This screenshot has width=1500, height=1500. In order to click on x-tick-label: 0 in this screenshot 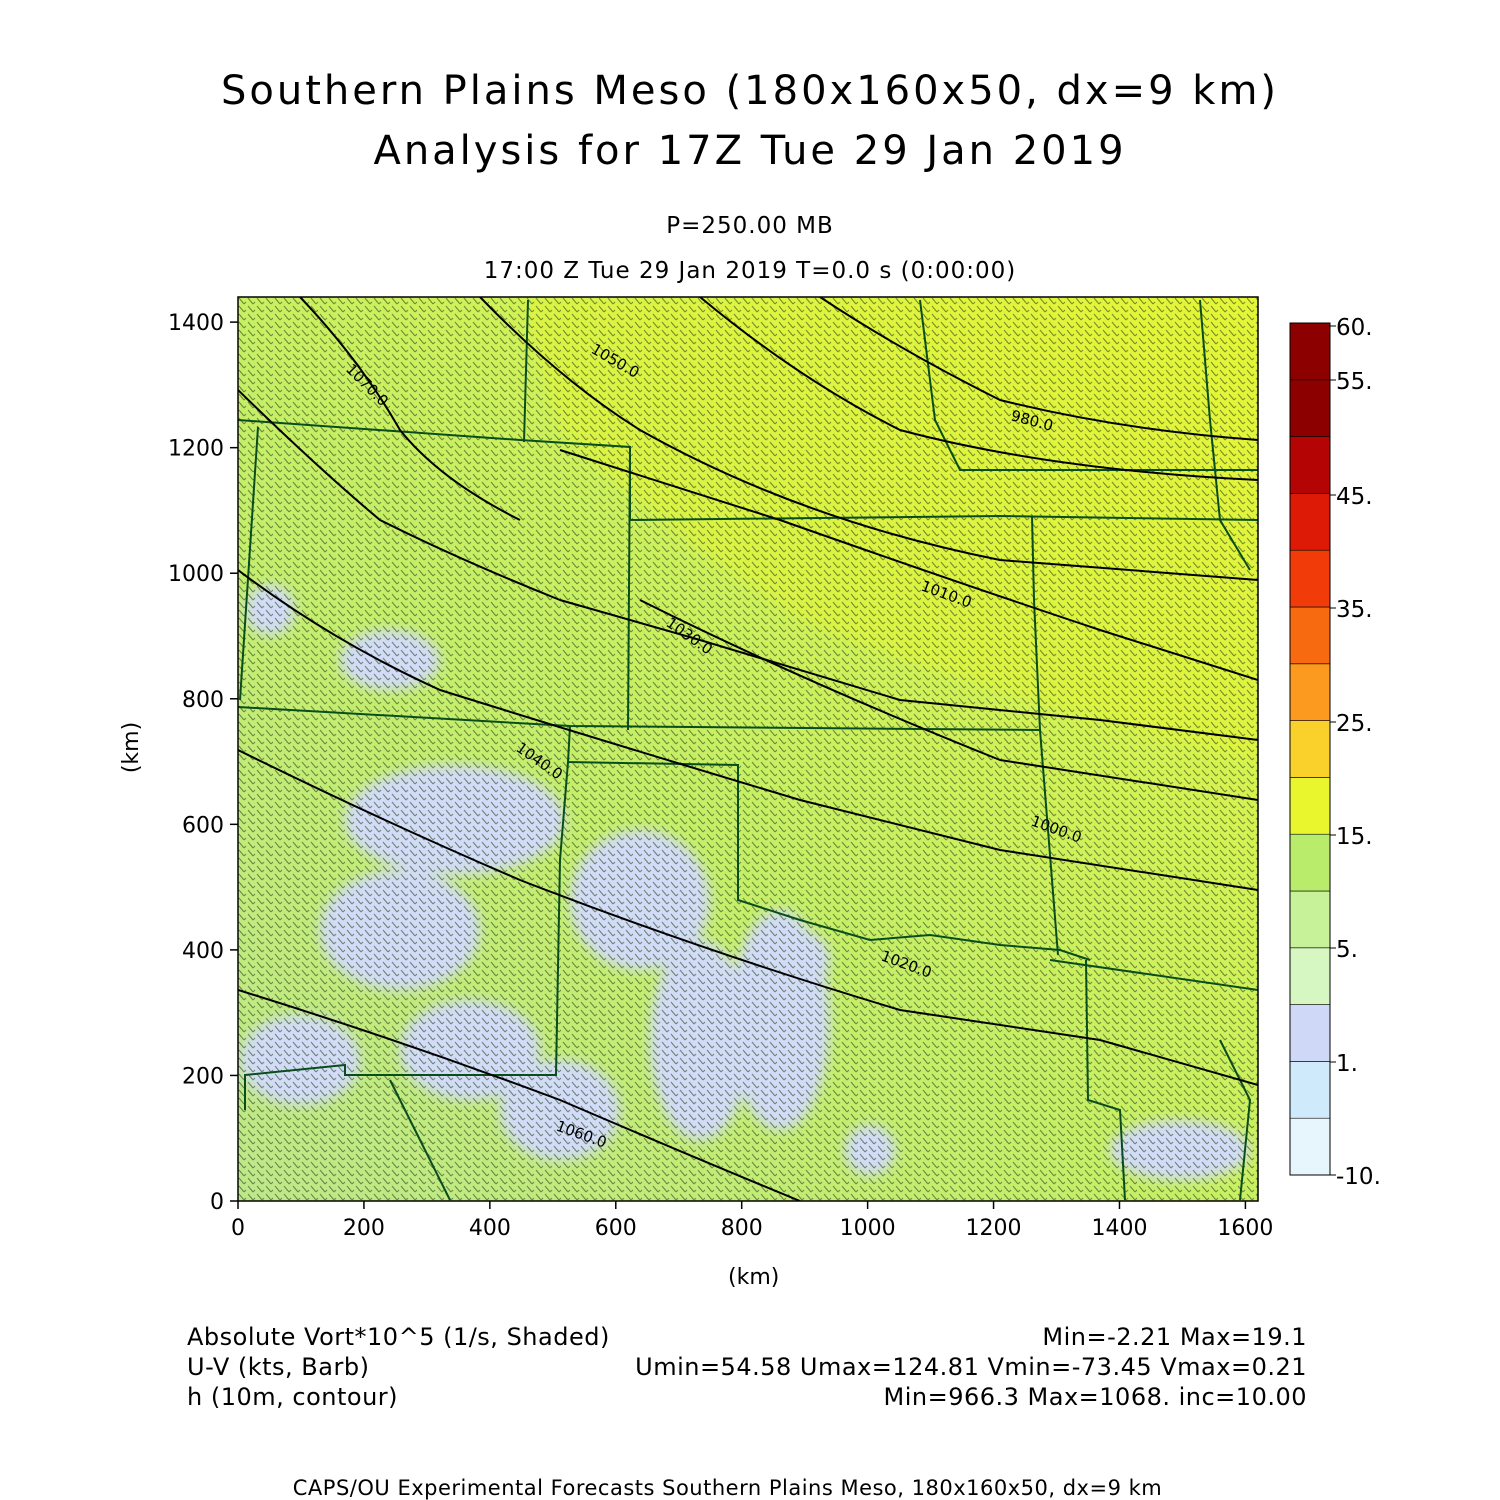, I will do `click(238, 1228)`.